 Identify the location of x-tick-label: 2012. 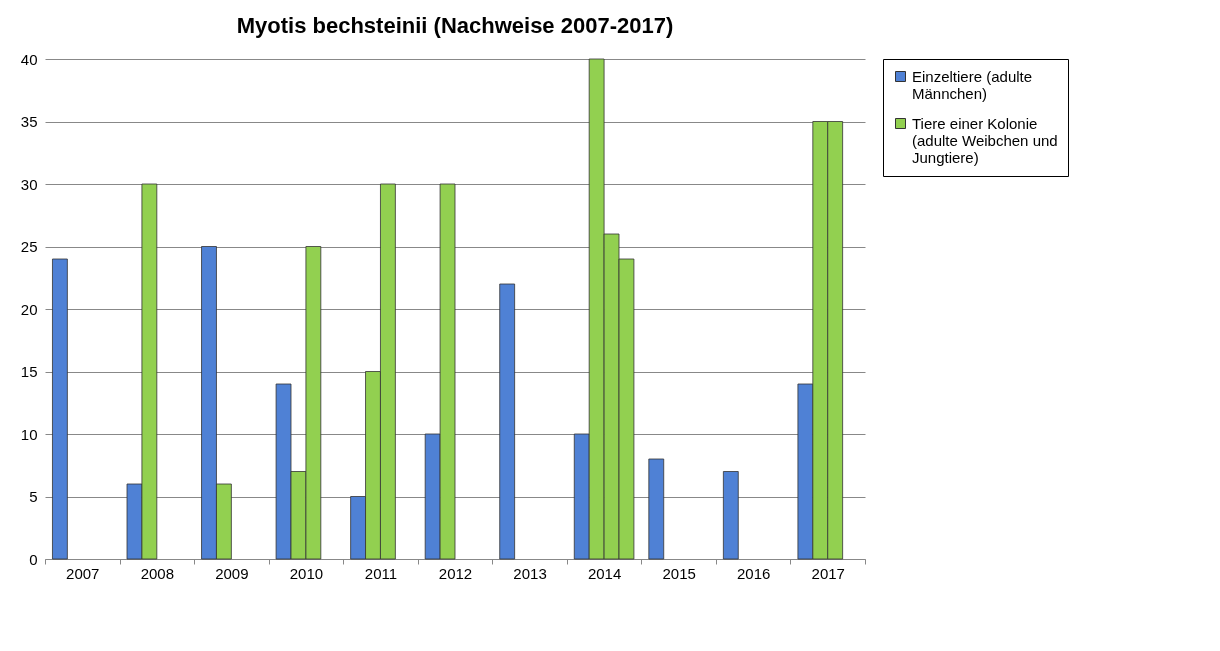
(455, 573).